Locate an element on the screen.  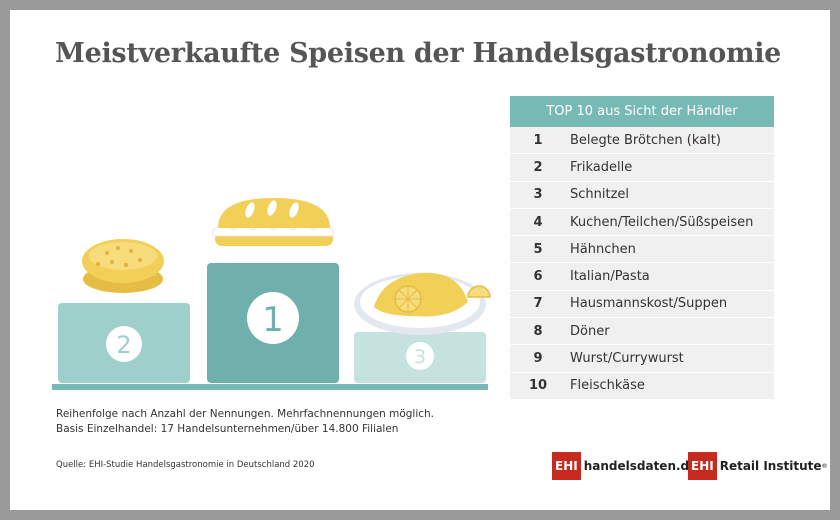
dish-cell: Frikadelle is located at coordinates (601, 167).